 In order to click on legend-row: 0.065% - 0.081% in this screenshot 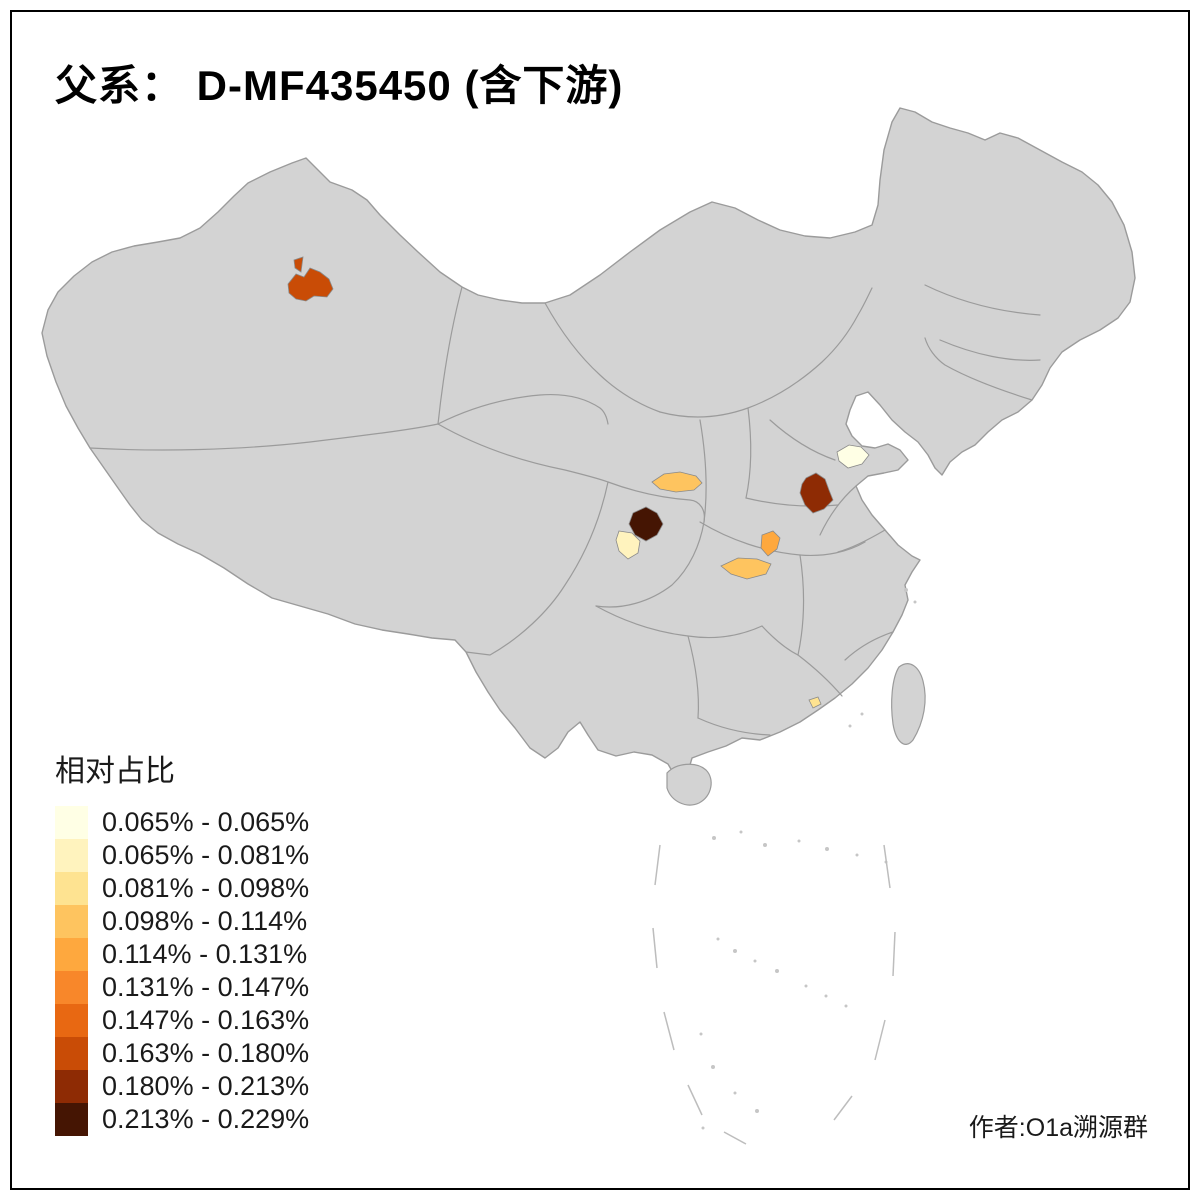, I will do `click(182, 855)`.